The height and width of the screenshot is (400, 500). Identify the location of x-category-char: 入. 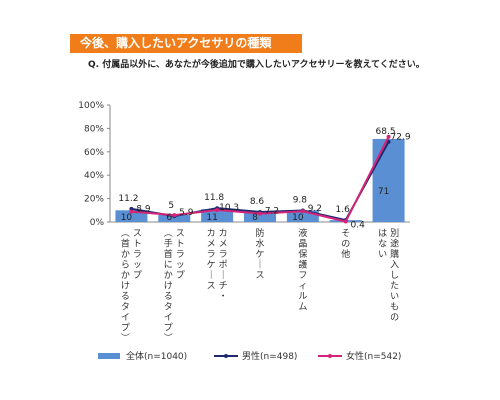
(394, 265).